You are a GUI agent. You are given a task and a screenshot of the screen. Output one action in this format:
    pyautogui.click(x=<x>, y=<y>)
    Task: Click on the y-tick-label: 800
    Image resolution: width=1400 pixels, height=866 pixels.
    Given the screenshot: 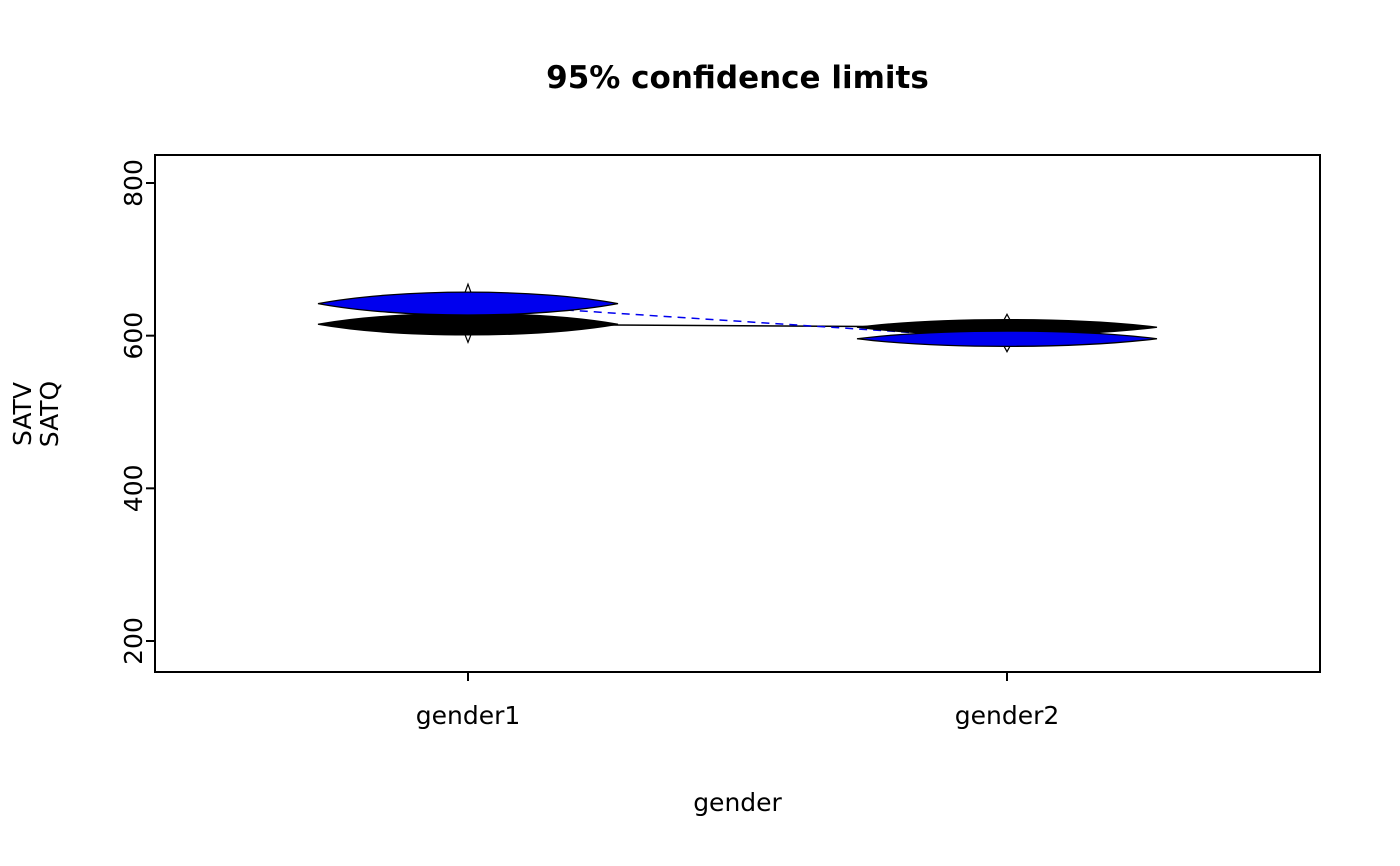 What is the action you would take?
    pyautogui.click(x=133, y=183)
    